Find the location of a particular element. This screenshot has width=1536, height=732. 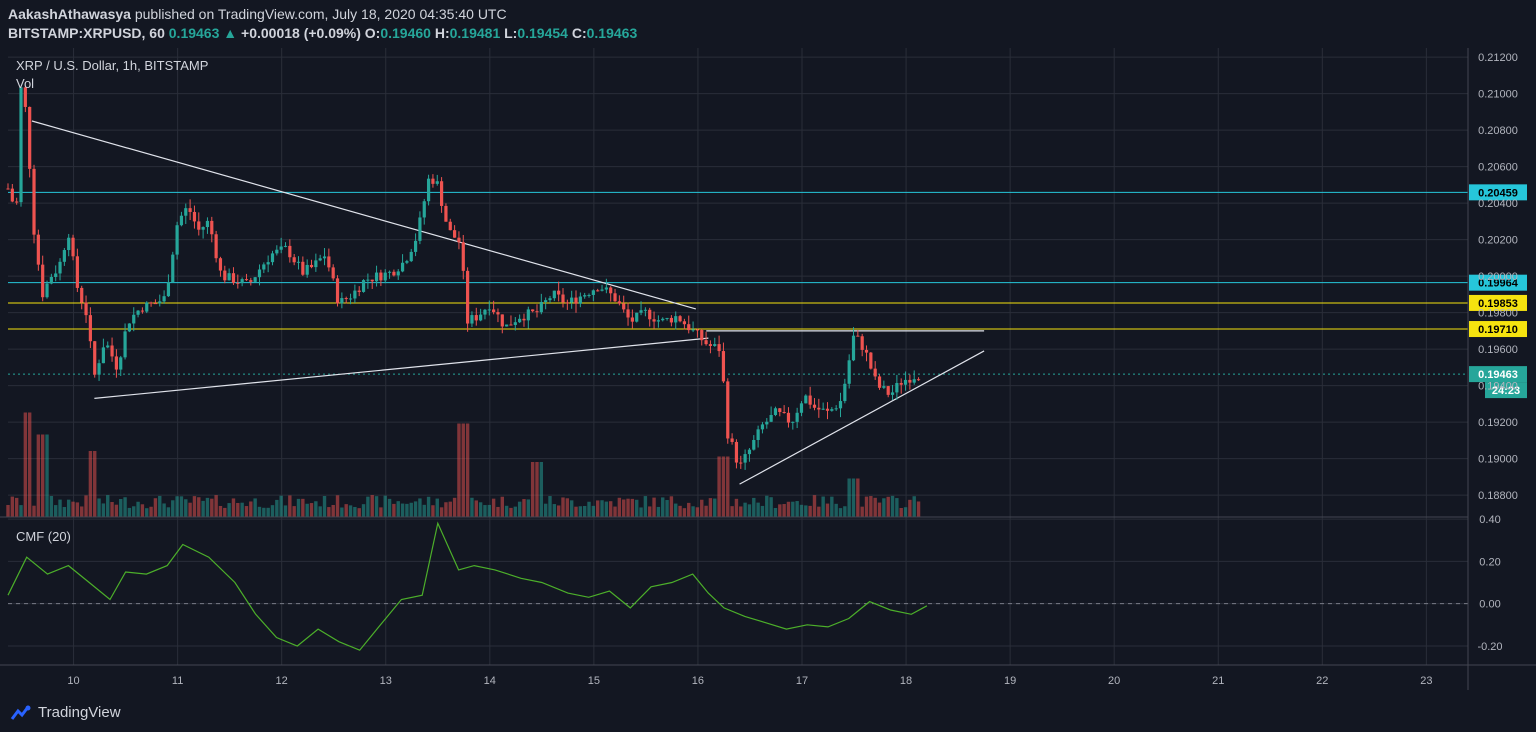

price-tick-label: 0.19000 is located at coordinates (1498, 460).